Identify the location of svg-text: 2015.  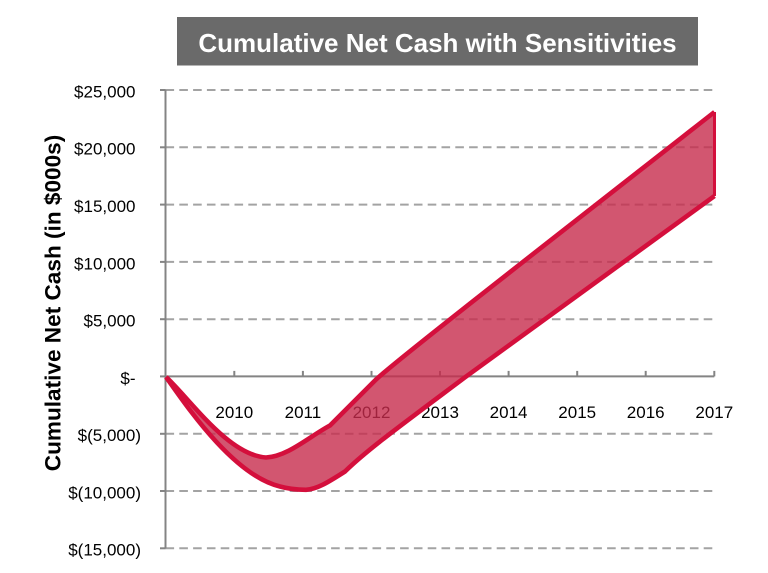
(577, 412).